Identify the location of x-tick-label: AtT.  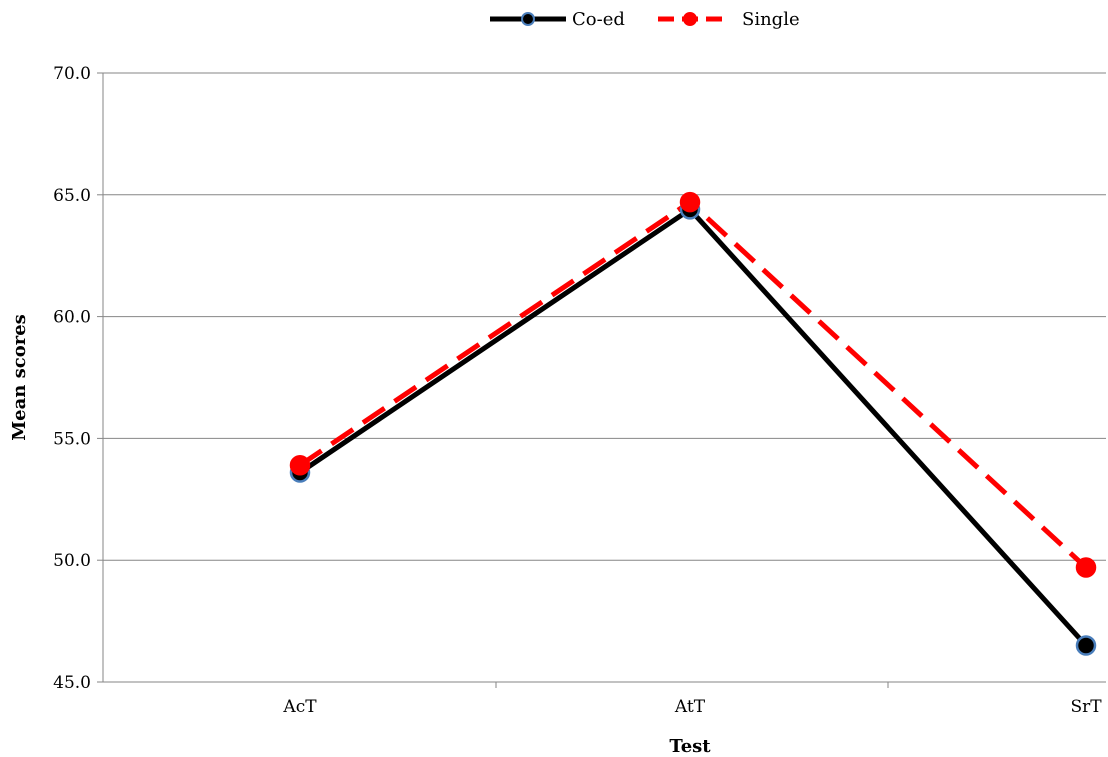
(690, 707).